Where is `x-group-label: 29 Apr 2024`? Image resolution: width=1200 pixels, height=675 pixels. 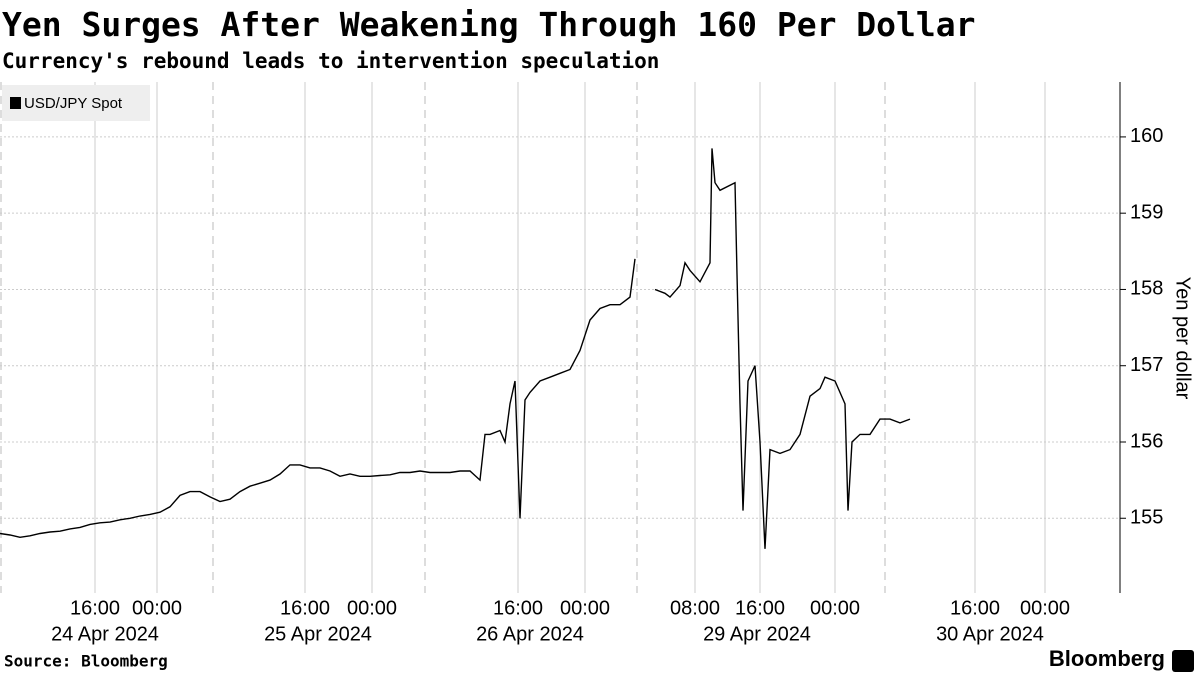 x-group-label: 29 Apr 2024 is located at coordinates (757, 634).